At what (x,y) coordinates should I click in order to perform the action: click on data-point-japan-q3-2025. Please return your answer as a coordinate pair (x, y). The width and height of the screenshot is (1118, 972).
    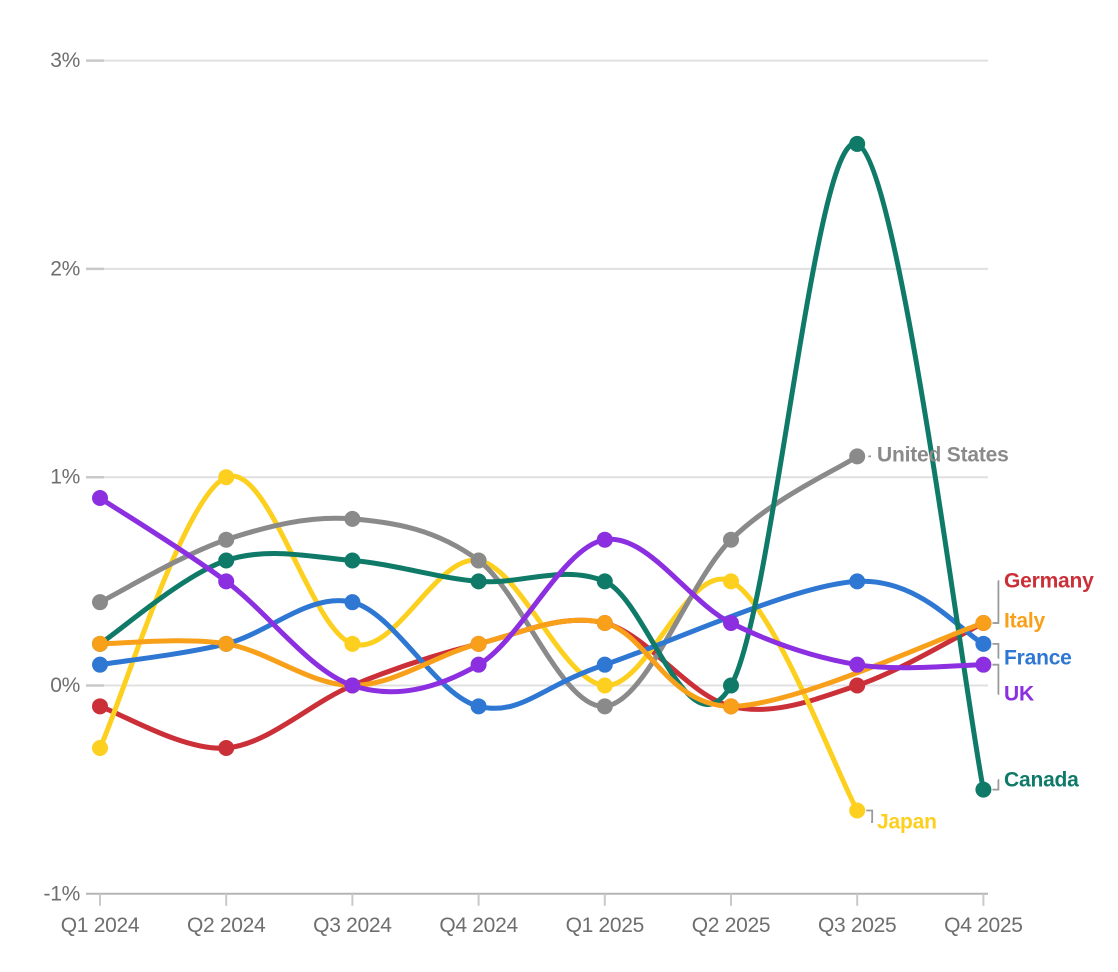
    Looking at the image, I should click on (857, 810).